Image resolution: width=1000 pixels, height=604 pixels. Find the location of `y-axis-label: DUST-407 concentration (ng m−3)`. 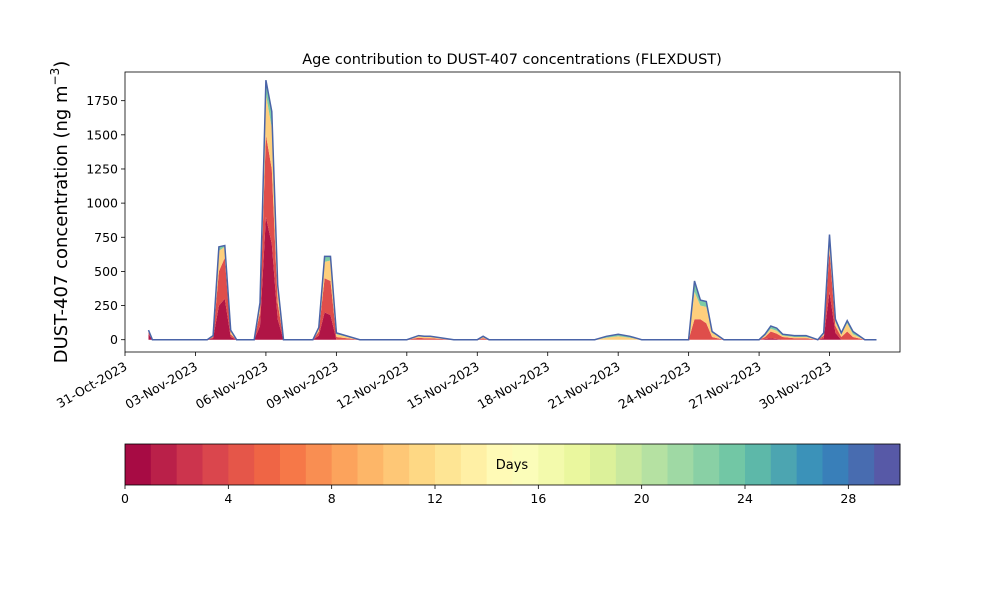

y-axis-label: DUST-407 concentration (ng m−3) is located at coordinates (60, 212).